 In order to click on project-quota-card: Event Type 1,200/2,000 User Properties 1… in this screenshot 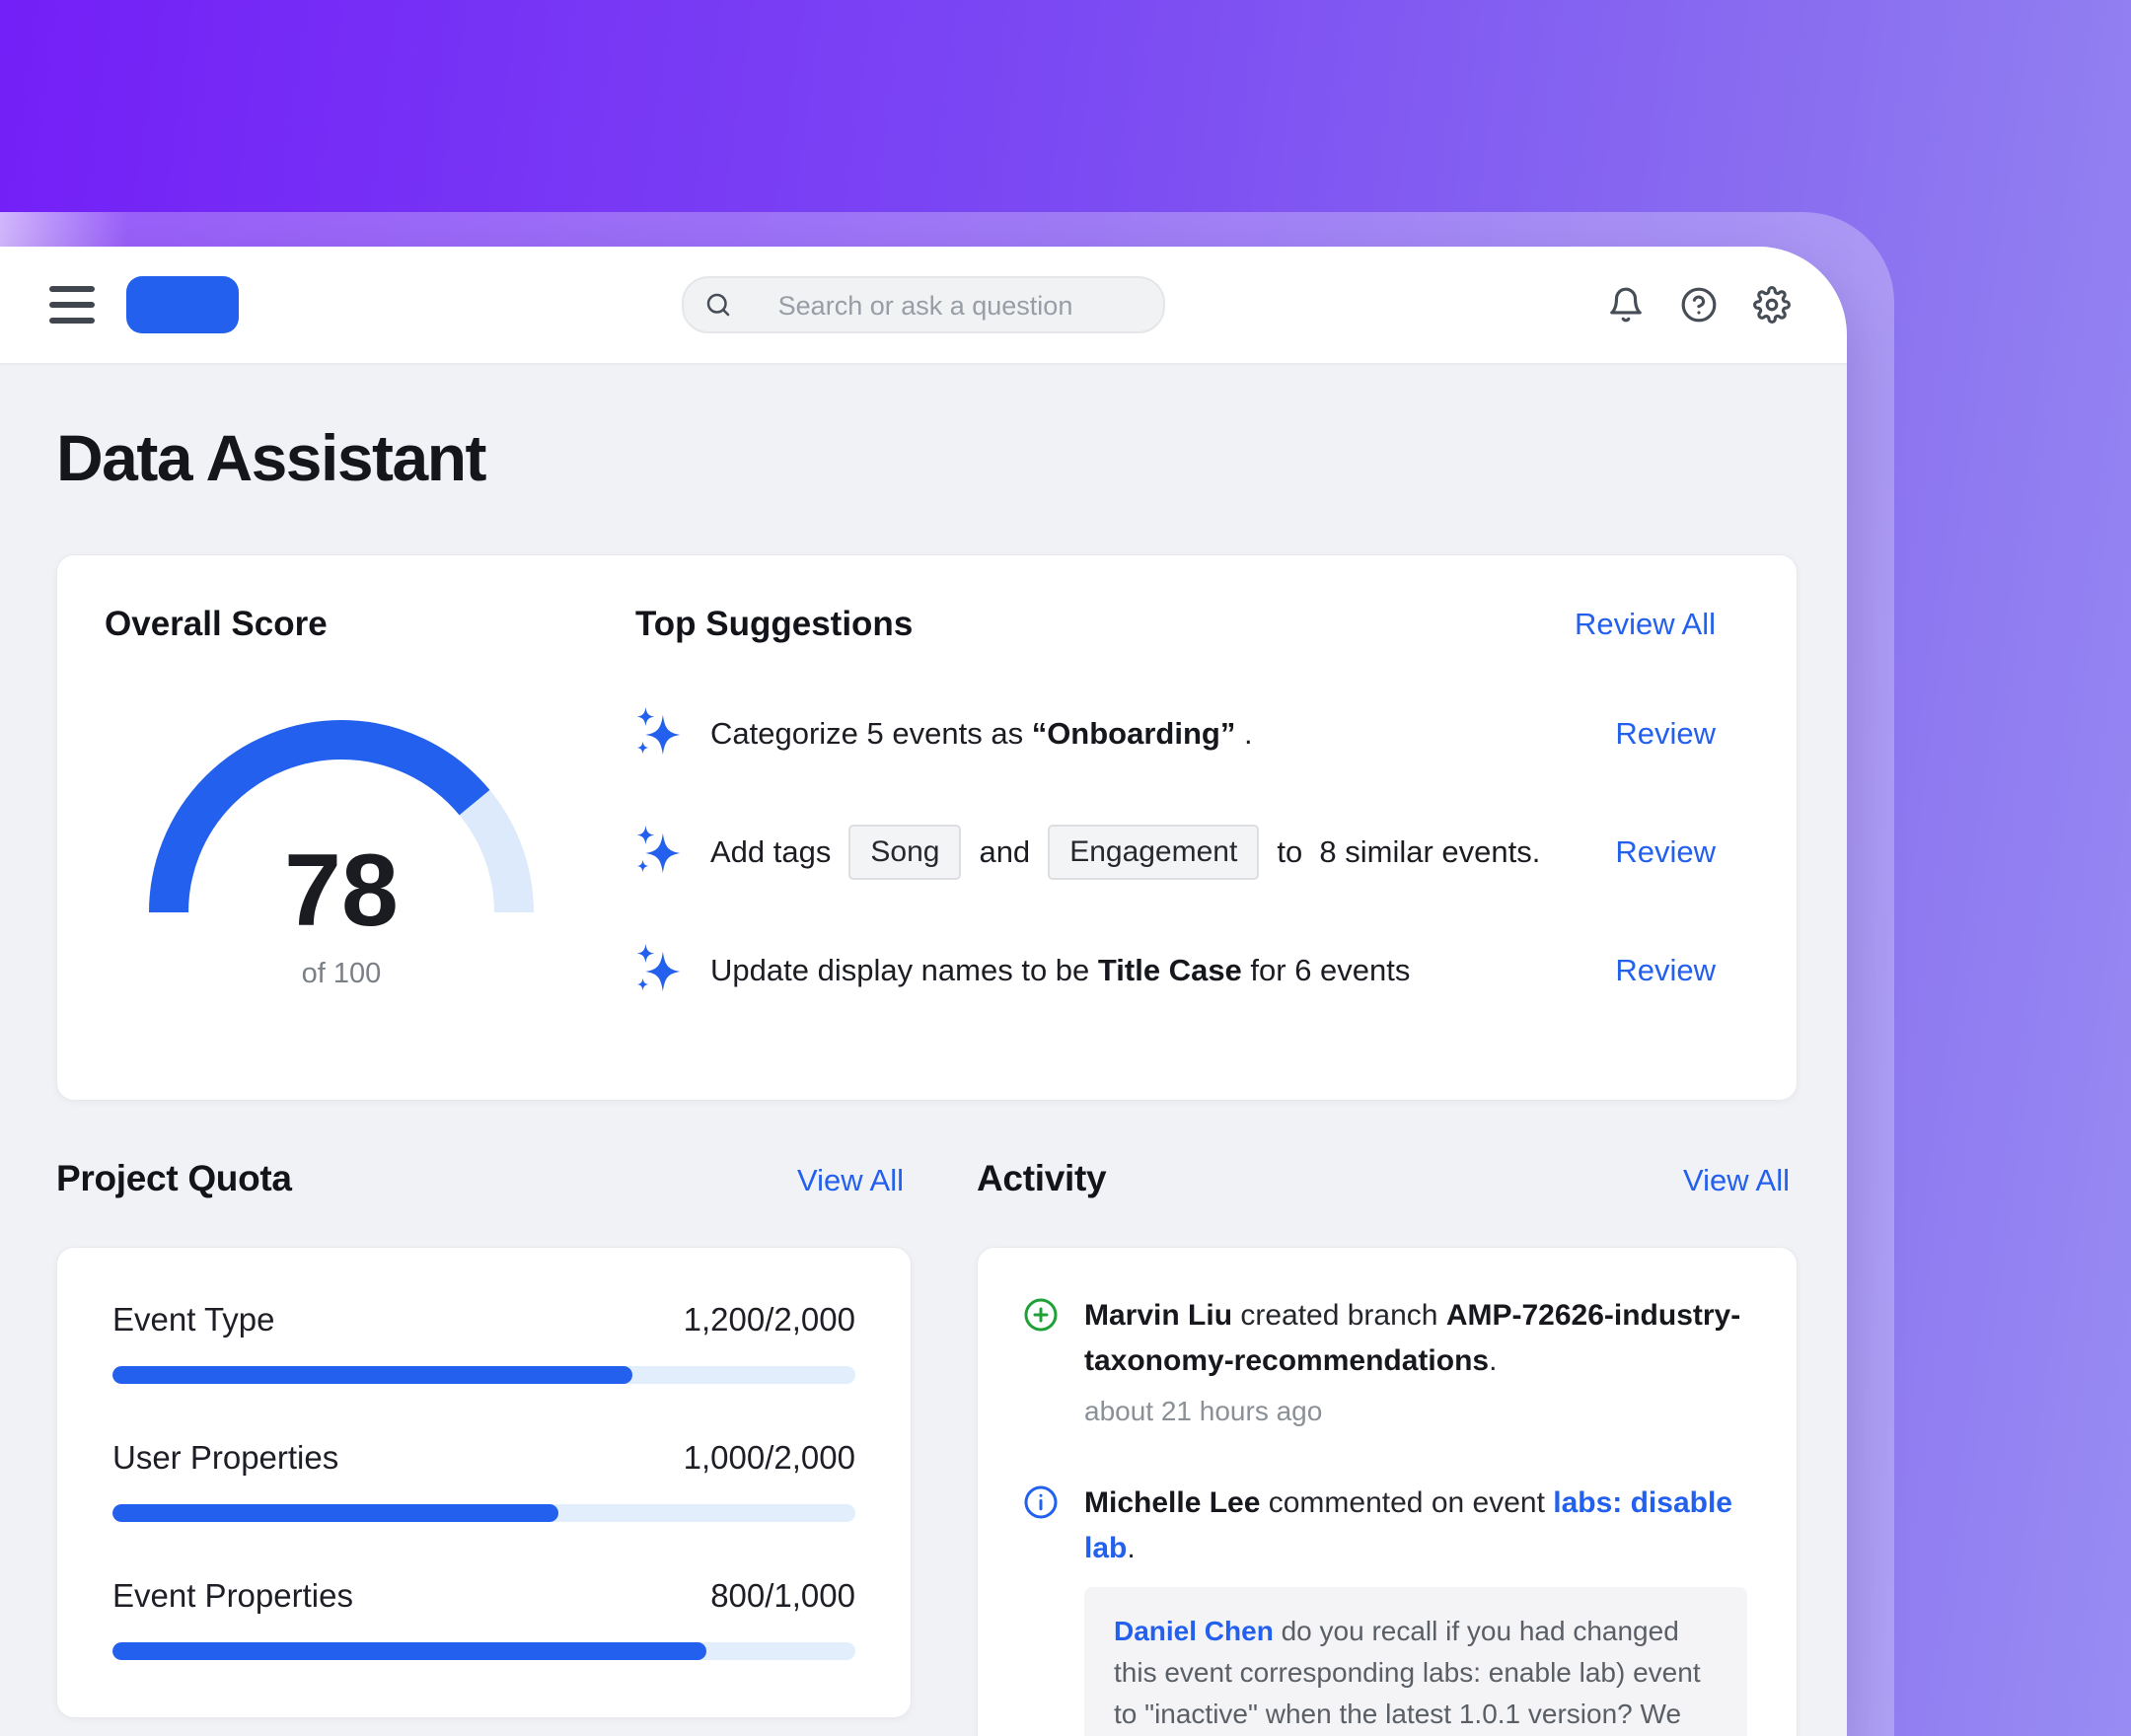, I will do `click(484, 1482)`.